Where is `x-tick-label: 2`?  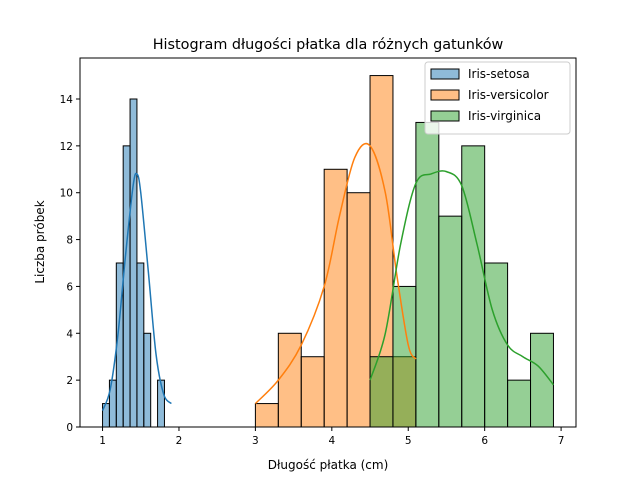 x-tick-label: 2 is located at coordinates (179, 441).